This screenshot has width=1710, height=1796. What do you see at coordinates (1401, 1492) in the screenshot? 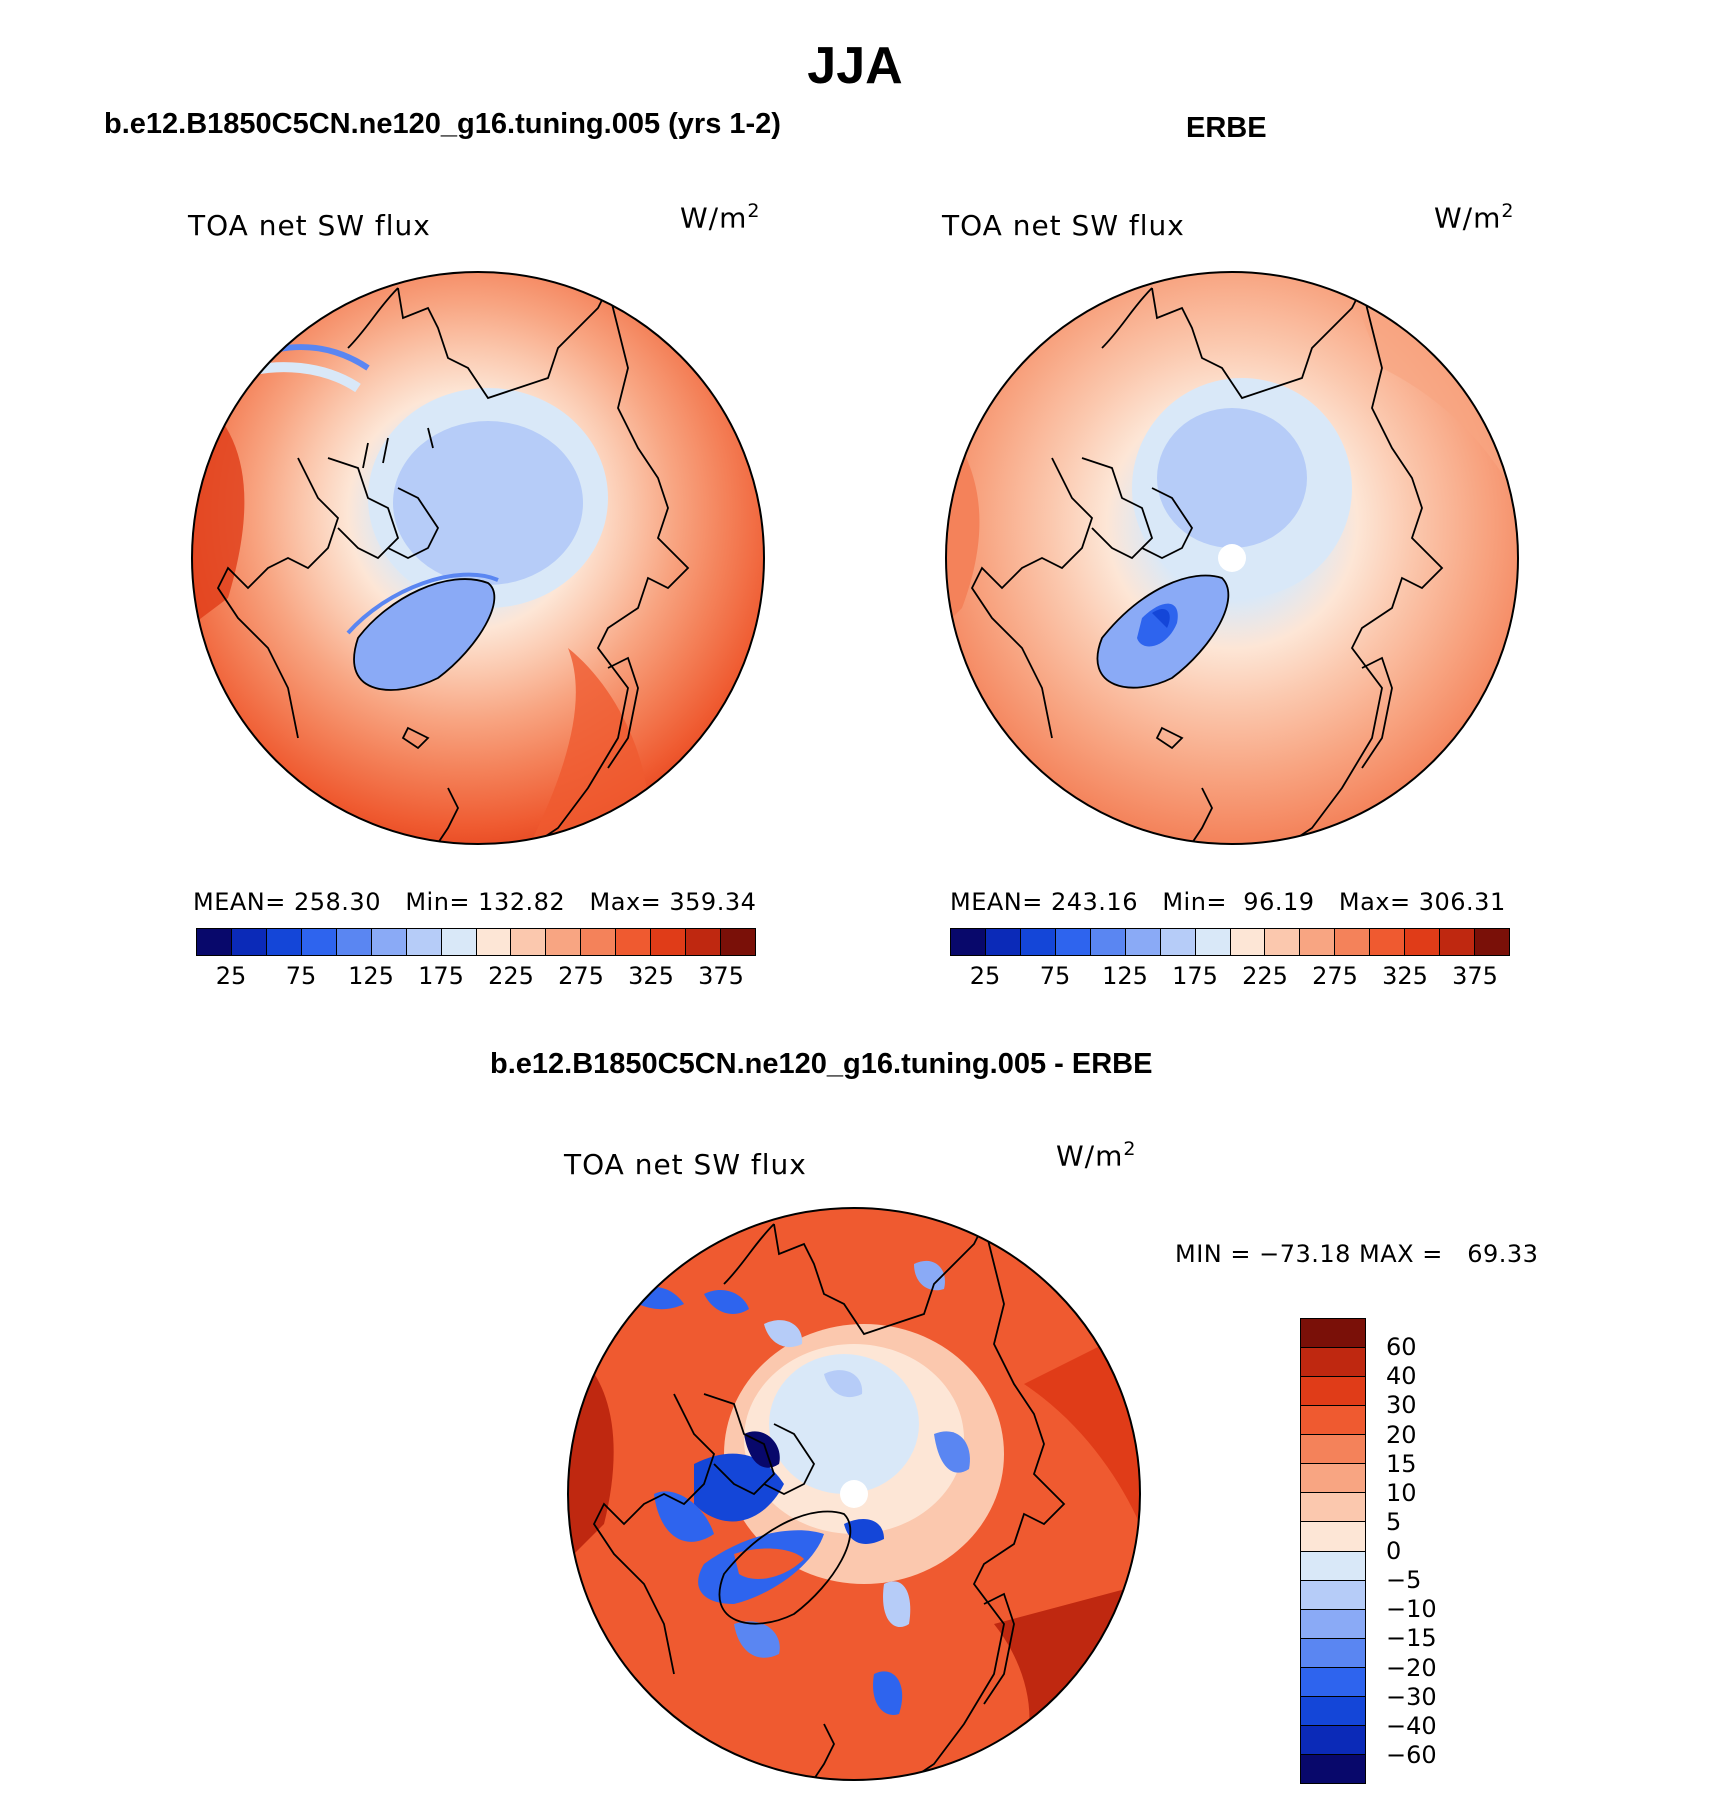
I see `diff-colorbar-tick-label: 10` at bounding box center [1401, 1492].